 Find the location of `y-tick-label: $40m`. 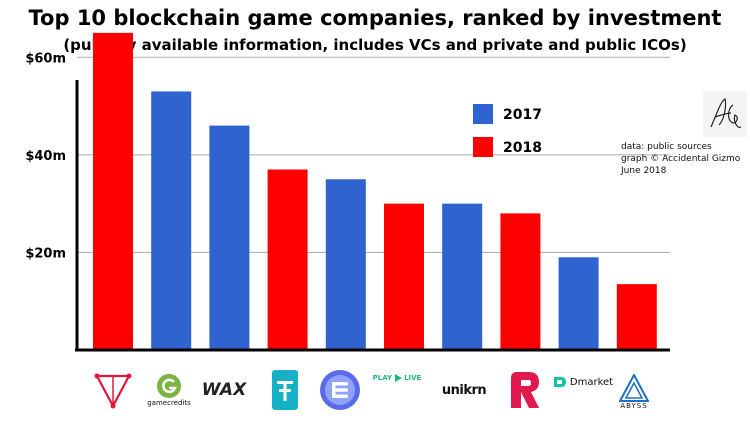

y-tick-label: $40m is located at coordinates (45, 156).